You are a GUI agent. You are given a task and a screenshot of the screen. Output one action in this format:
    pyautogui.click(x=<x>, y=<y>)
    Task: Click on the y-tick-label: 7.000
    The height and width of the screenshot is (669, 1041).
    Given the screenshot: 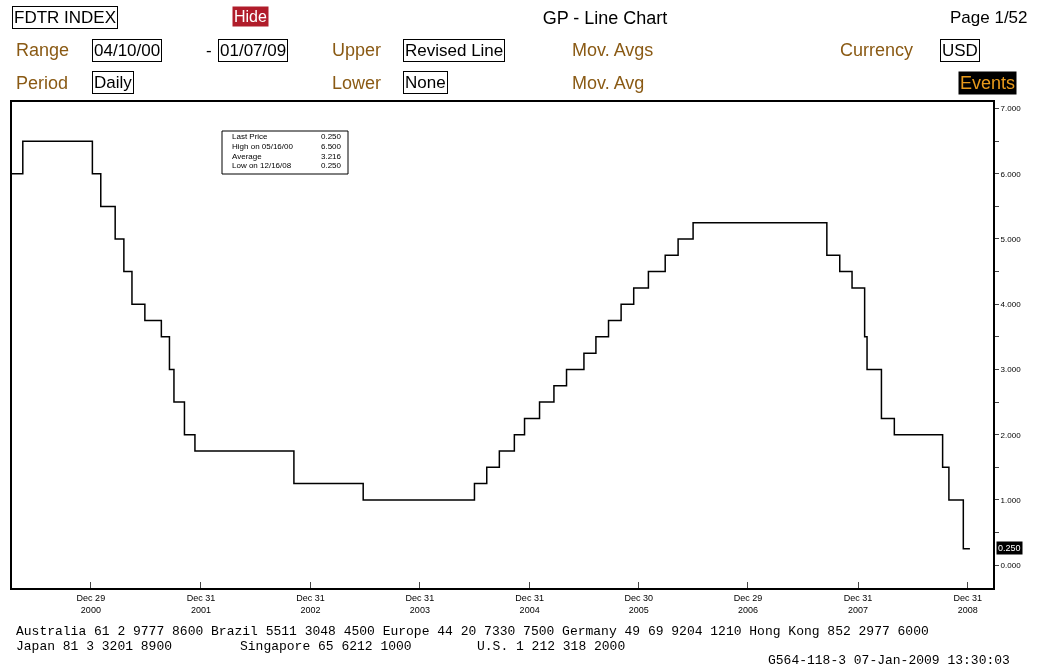 What is the action you would take?
    pyautogui.click(x=1011, y=109)
    